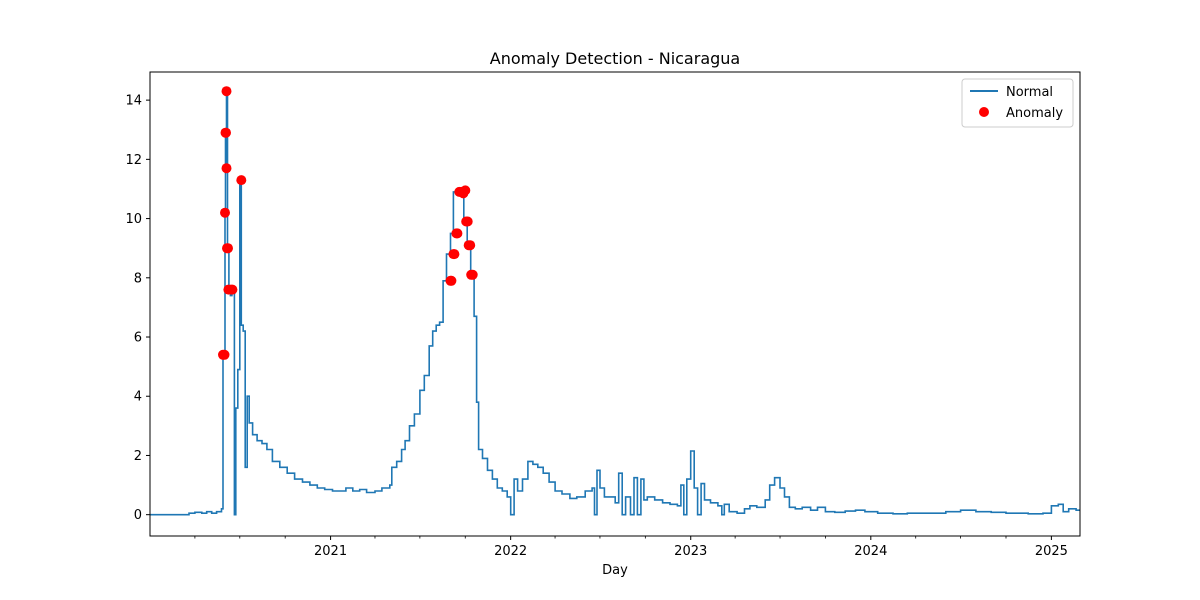 The image size is (1200, 600). What do you see at coordinates (138, 338) in the screenshot?
I see `y-tick-label: 6` at bounding box center [138, 338].